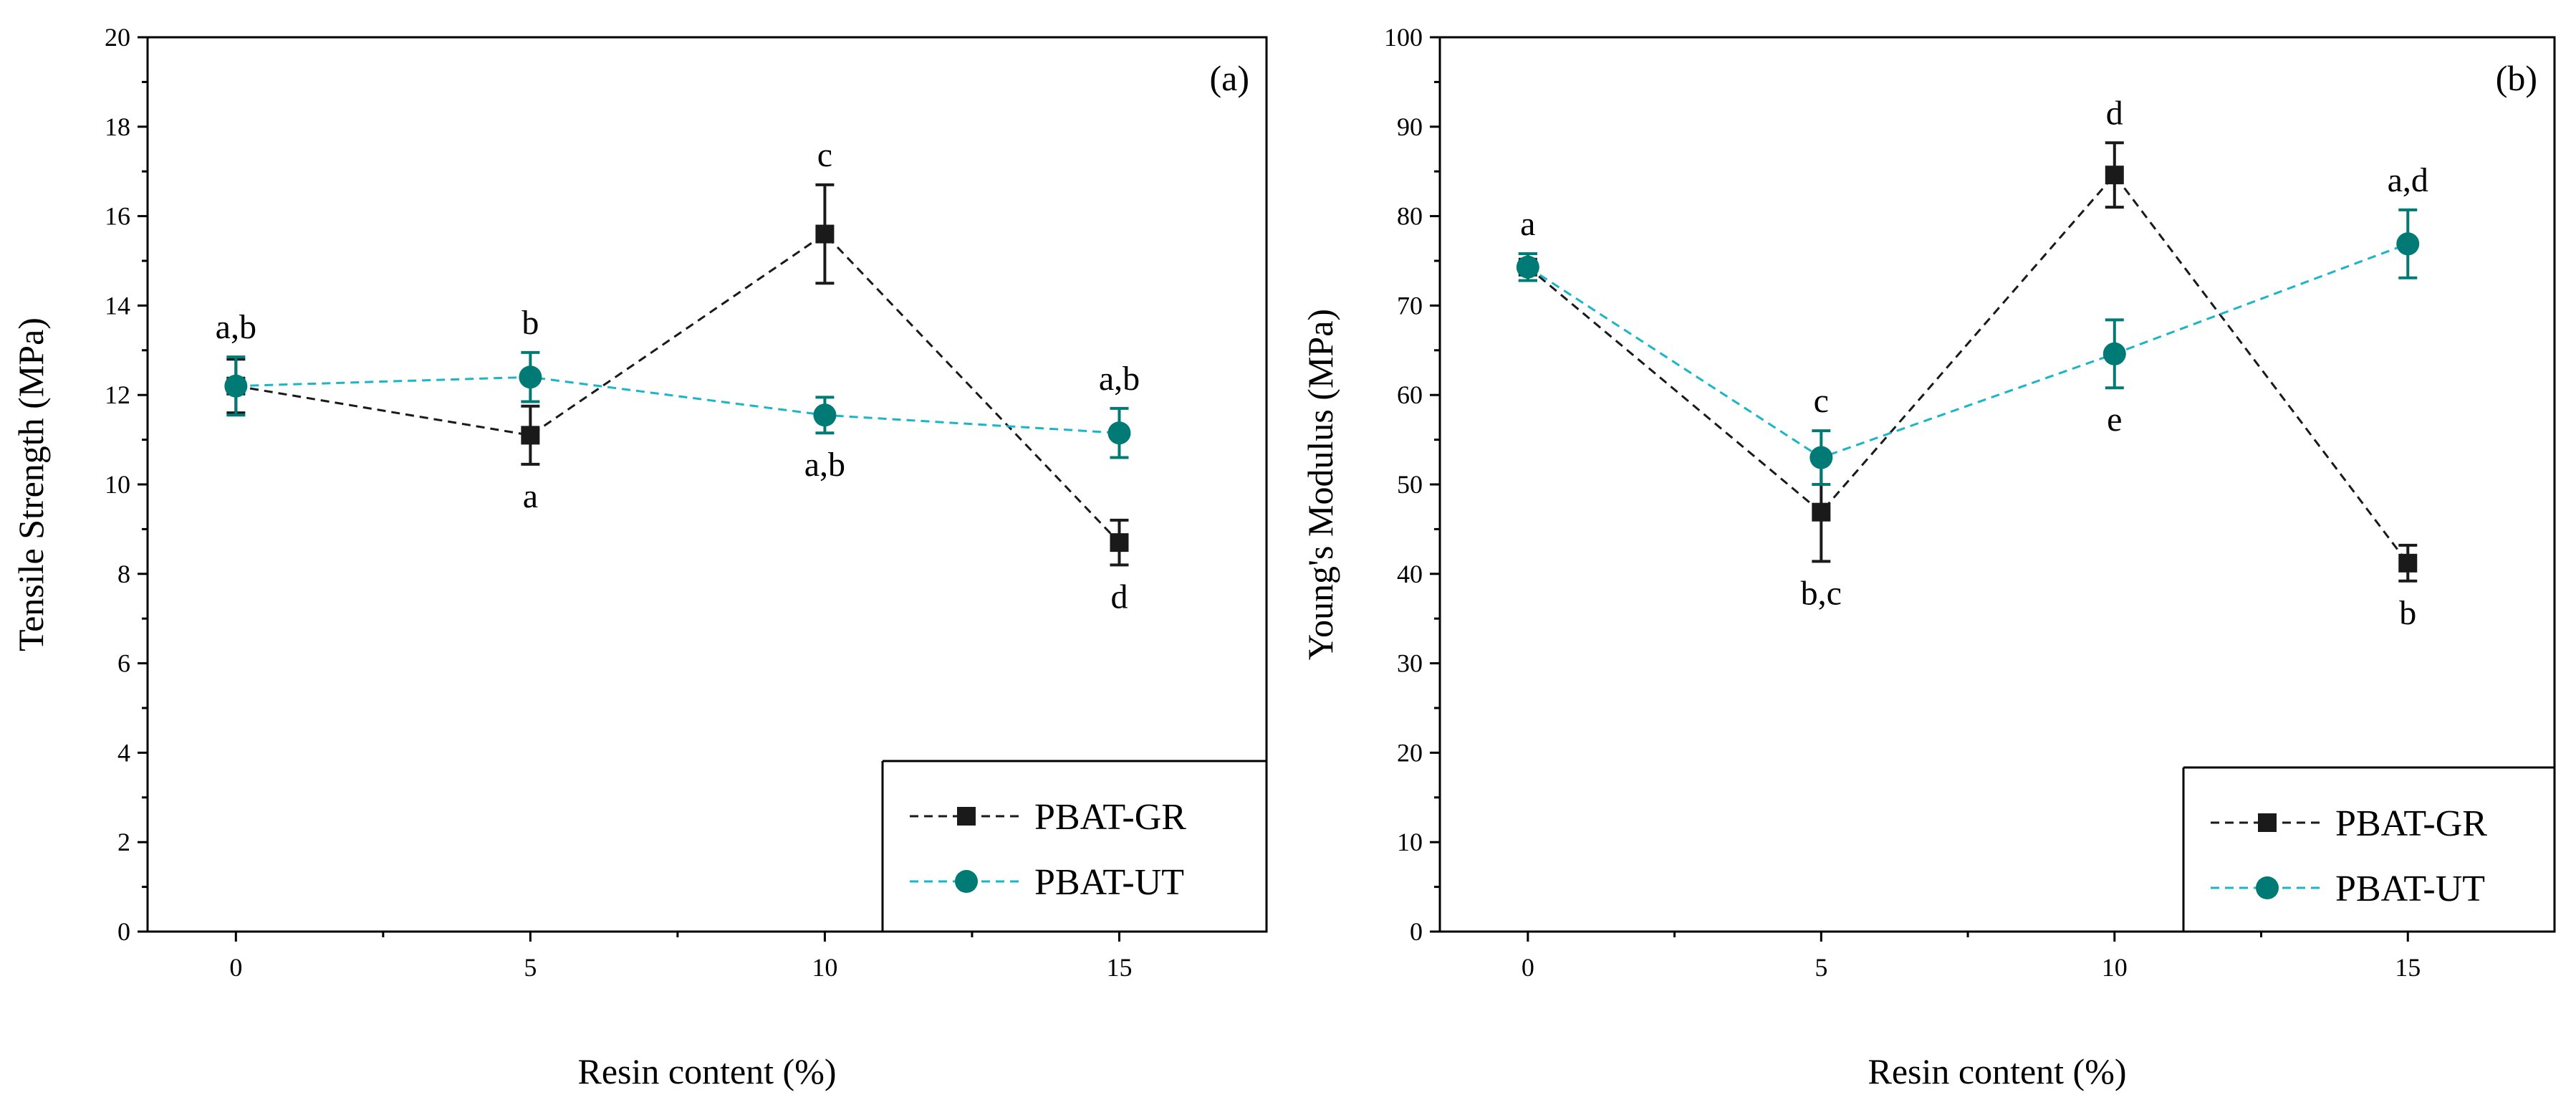 The height and width of the screenshot is (1105, 2576). I want to click on y-axis-label: Young's Modulus (MPa), so click(1320, 484).